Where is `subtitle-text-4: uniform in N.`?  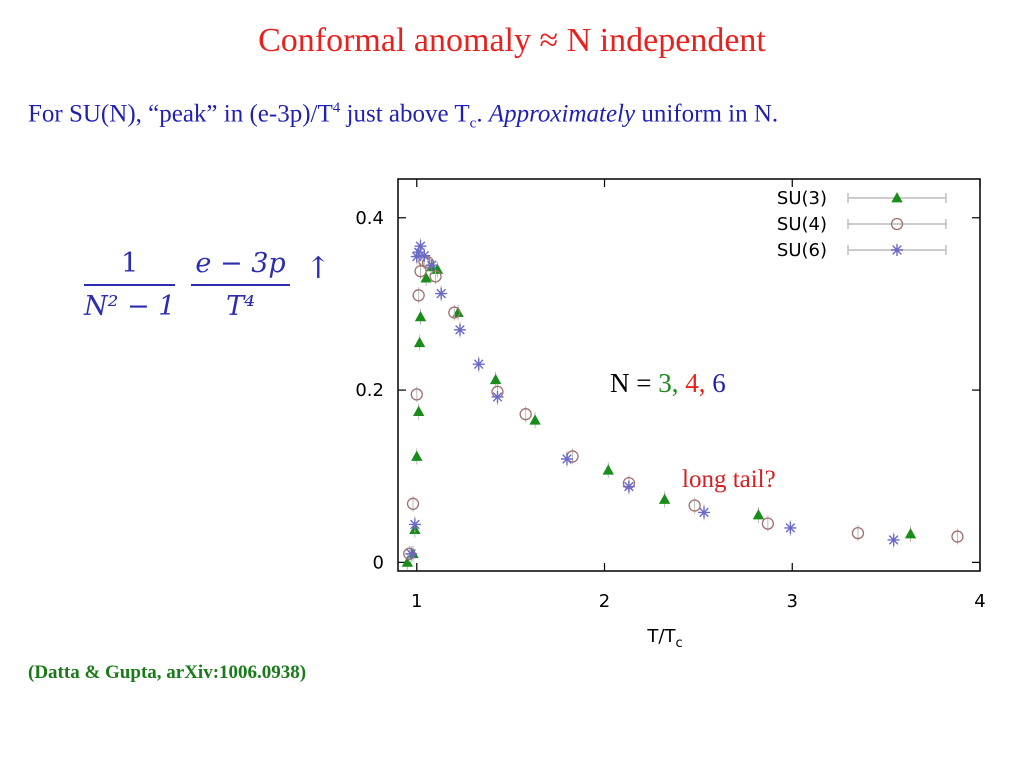 subtitle-text-4: uniform in N. is located at coordinates (707, 114).